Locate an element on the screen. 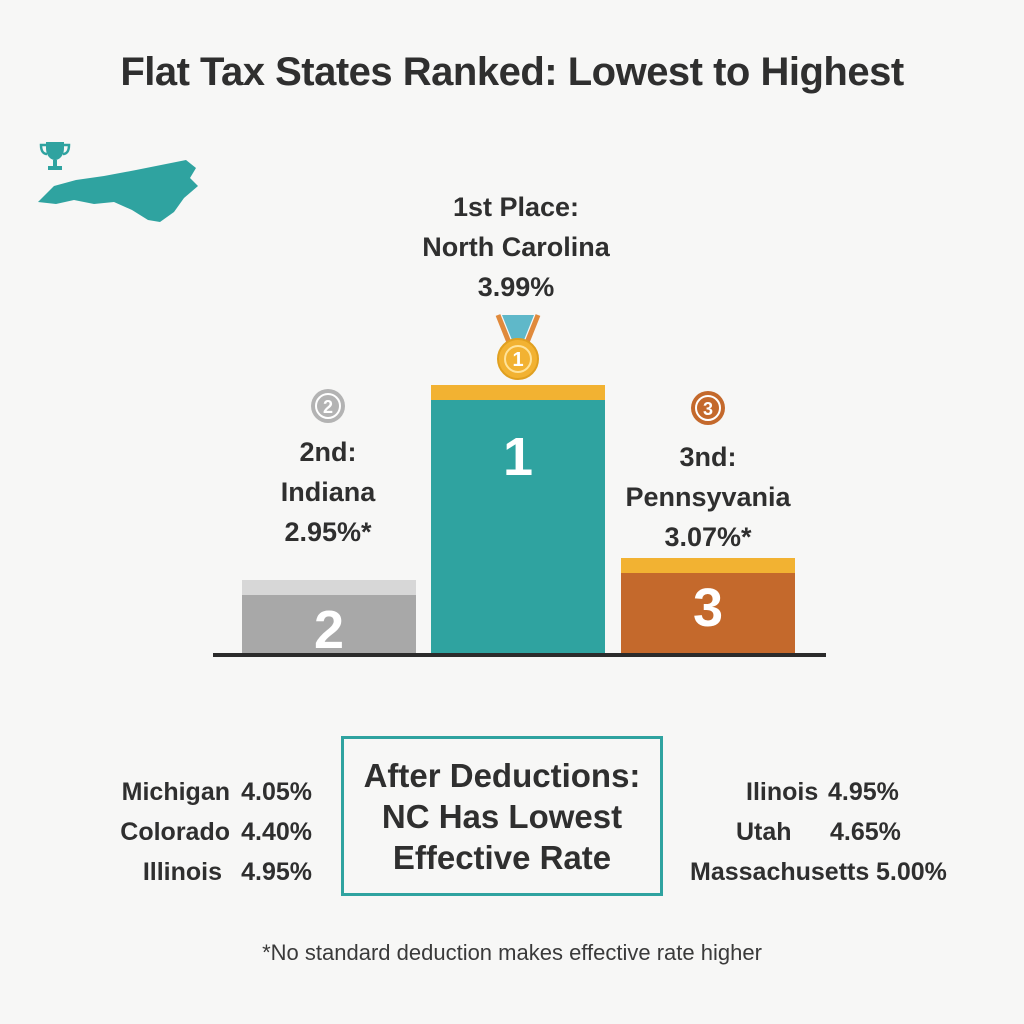 Image resolution: width=1024 pixels, height=1024 pixels. state-name: Massachusetts is located at coordinates (780, 872).